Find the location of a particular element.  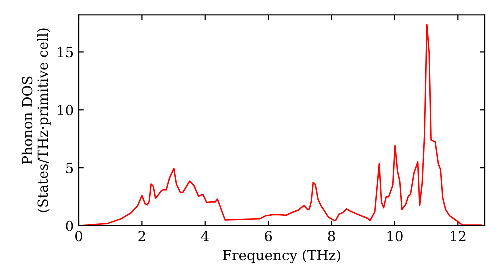

y-axis-title: Phonon DOS (States/THz·primitive cell) is located at coordinates (36, 120).